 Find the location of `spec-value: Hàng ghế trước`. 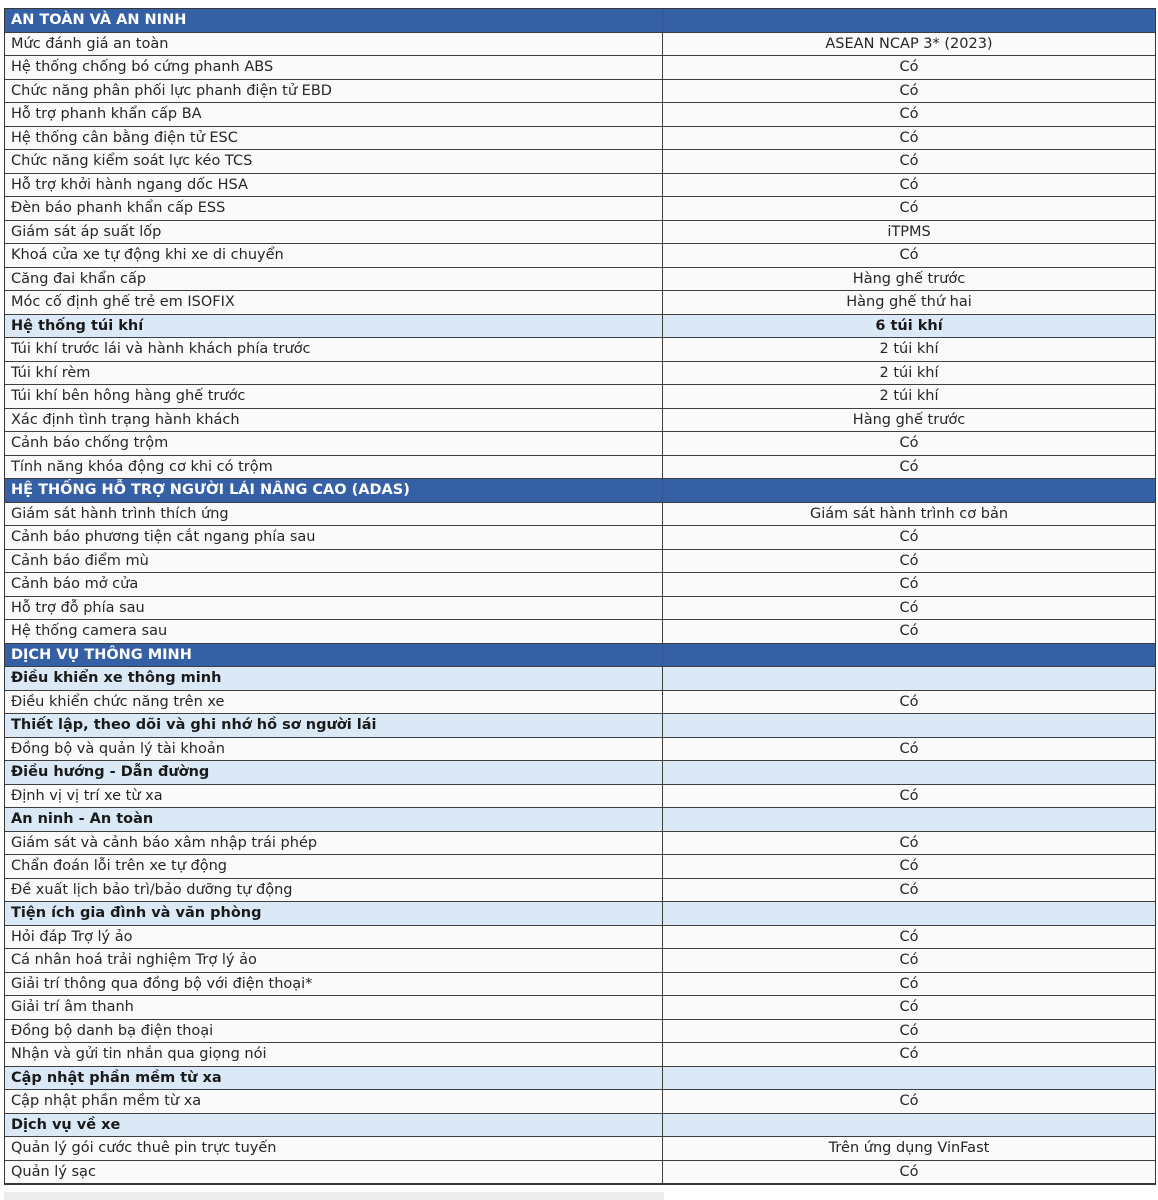

spec-value: Hàng ghế trước is located at coordinates (909, 278).